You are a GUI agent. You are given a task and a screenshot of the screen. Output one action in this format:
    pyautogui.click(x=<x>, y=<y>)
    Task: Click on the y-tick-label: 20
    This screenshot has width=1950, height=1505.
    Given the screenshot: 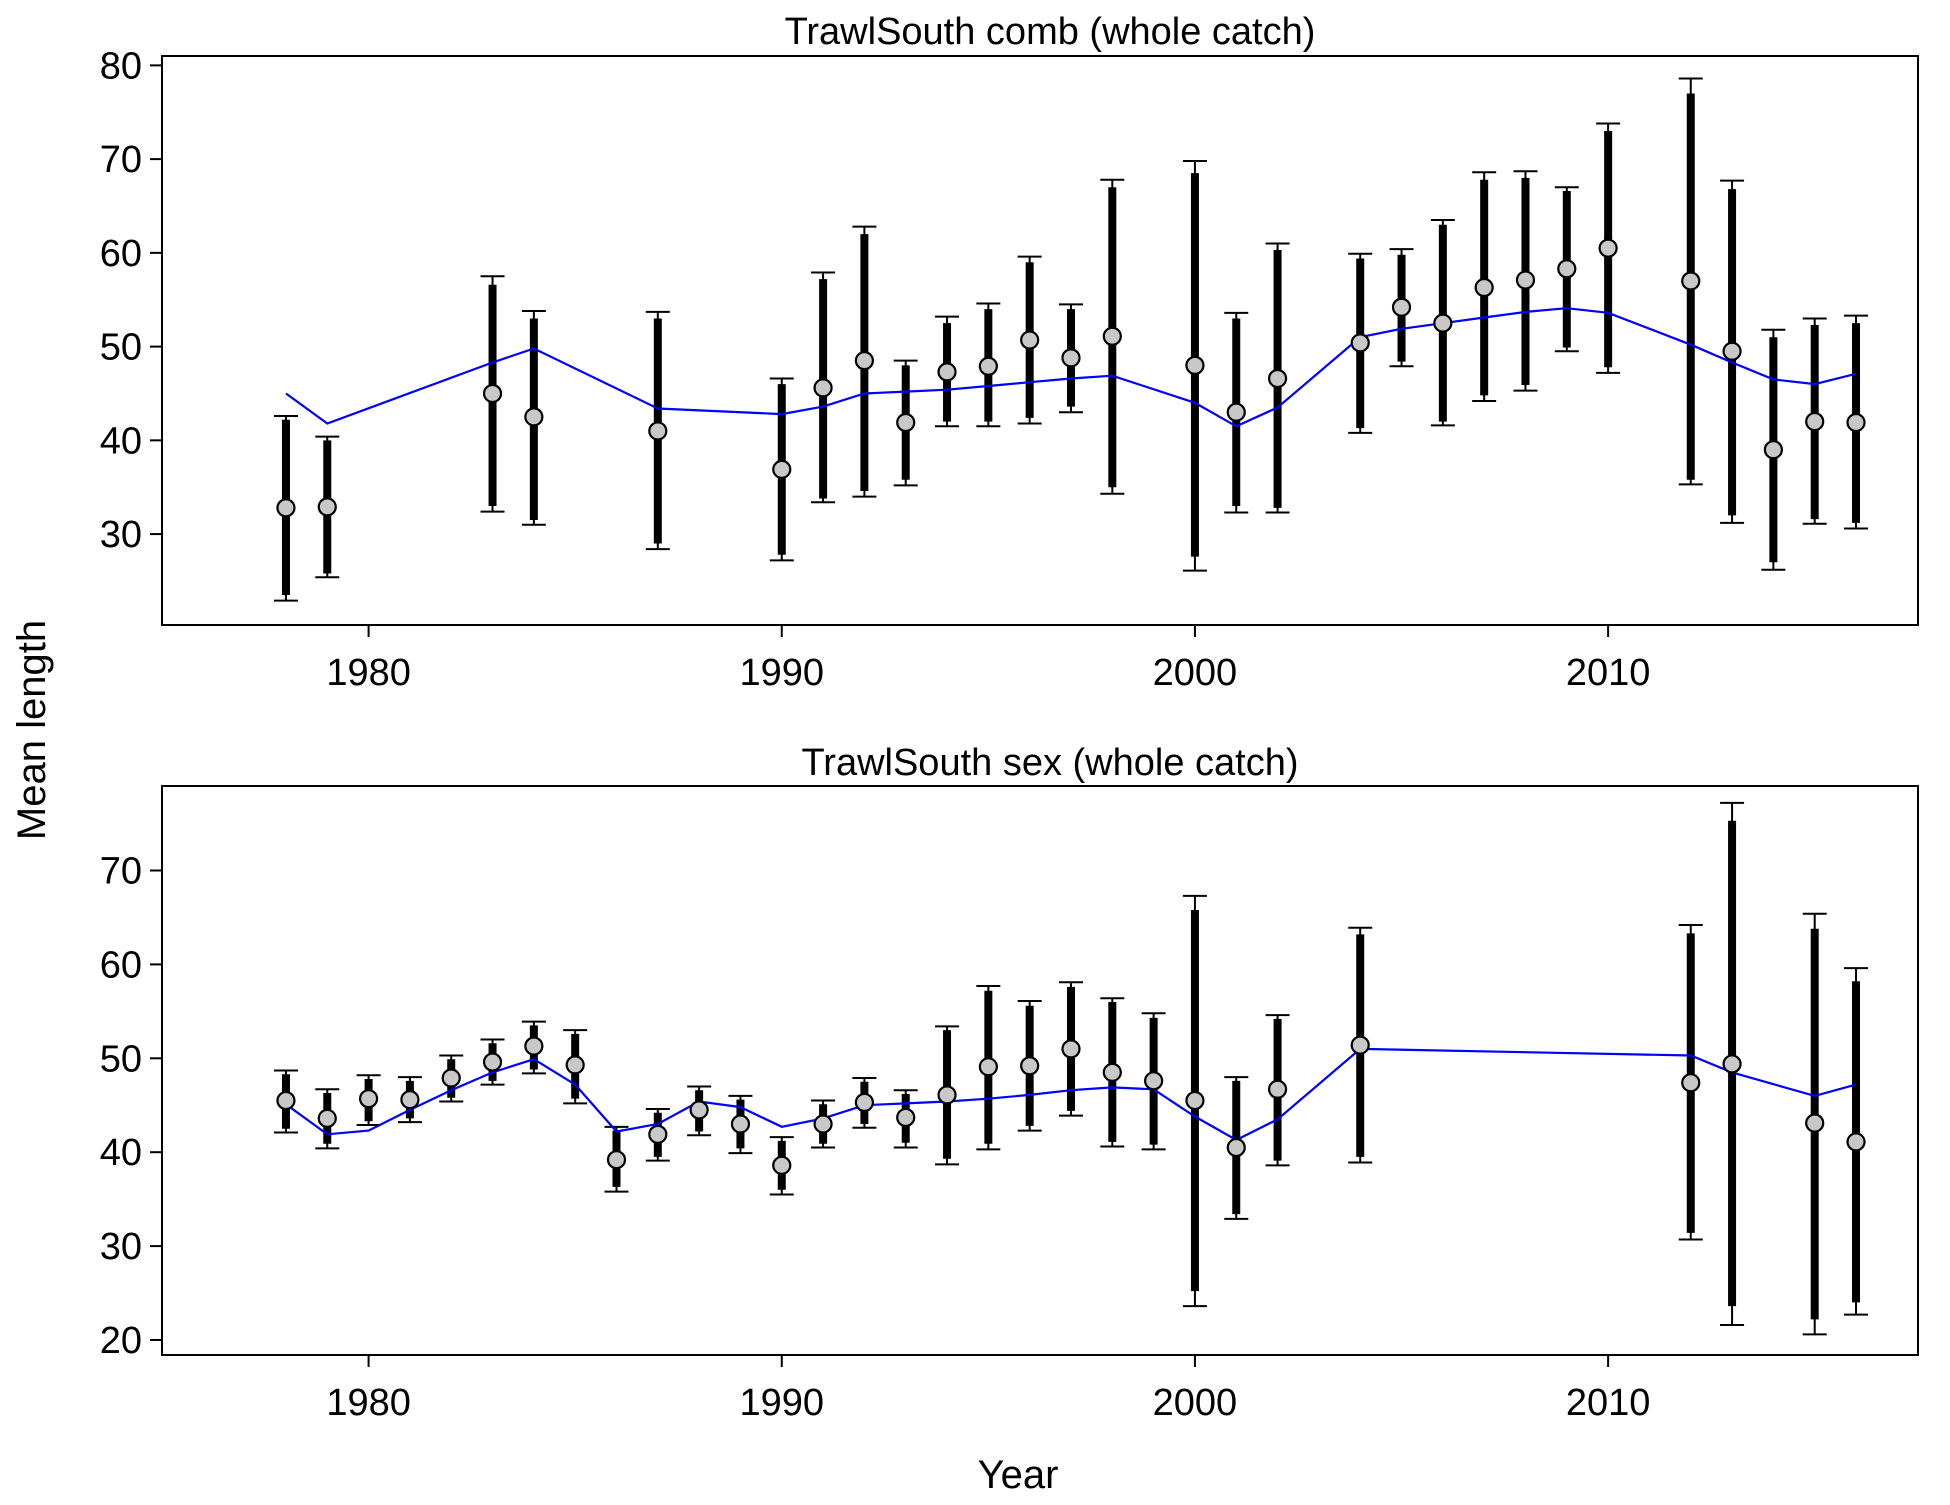 What is the action you would take?
    pyautogui.click(x=121, y=1341)
    